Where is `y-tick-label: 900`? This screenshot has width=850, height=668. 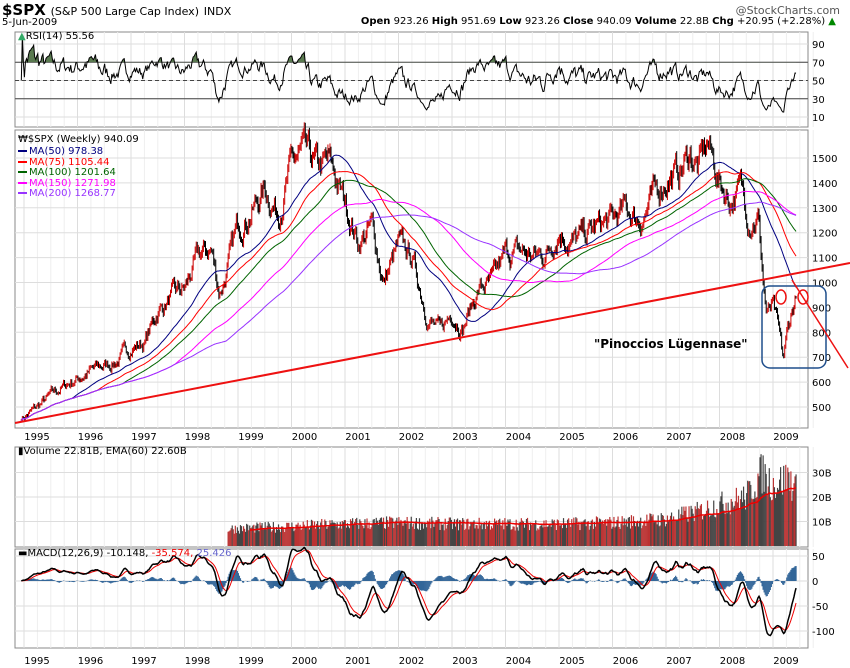
y-tick-label: 900 is located at coordinates (821, 308).